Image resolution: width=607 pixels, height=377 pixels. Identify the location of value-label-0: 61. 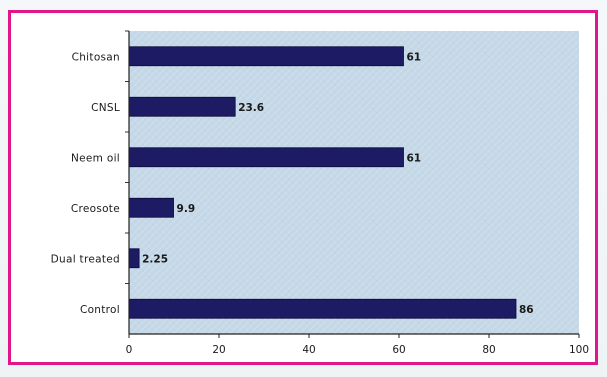
(414, 57).